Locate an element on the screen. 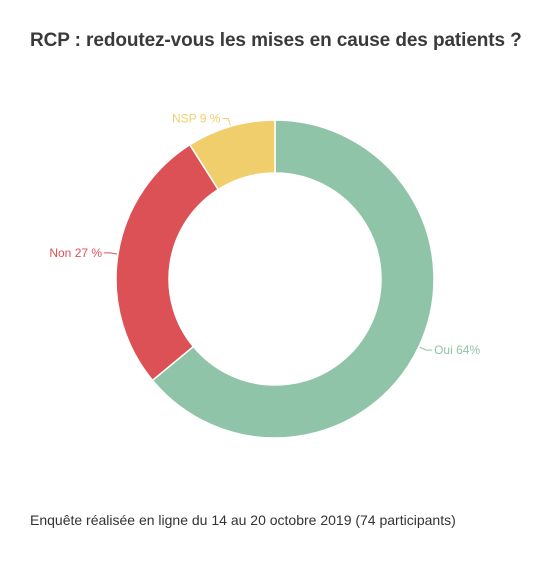 This screenshot has width=550, height=563. leader-line-oui is located at coordinates (426, 348).